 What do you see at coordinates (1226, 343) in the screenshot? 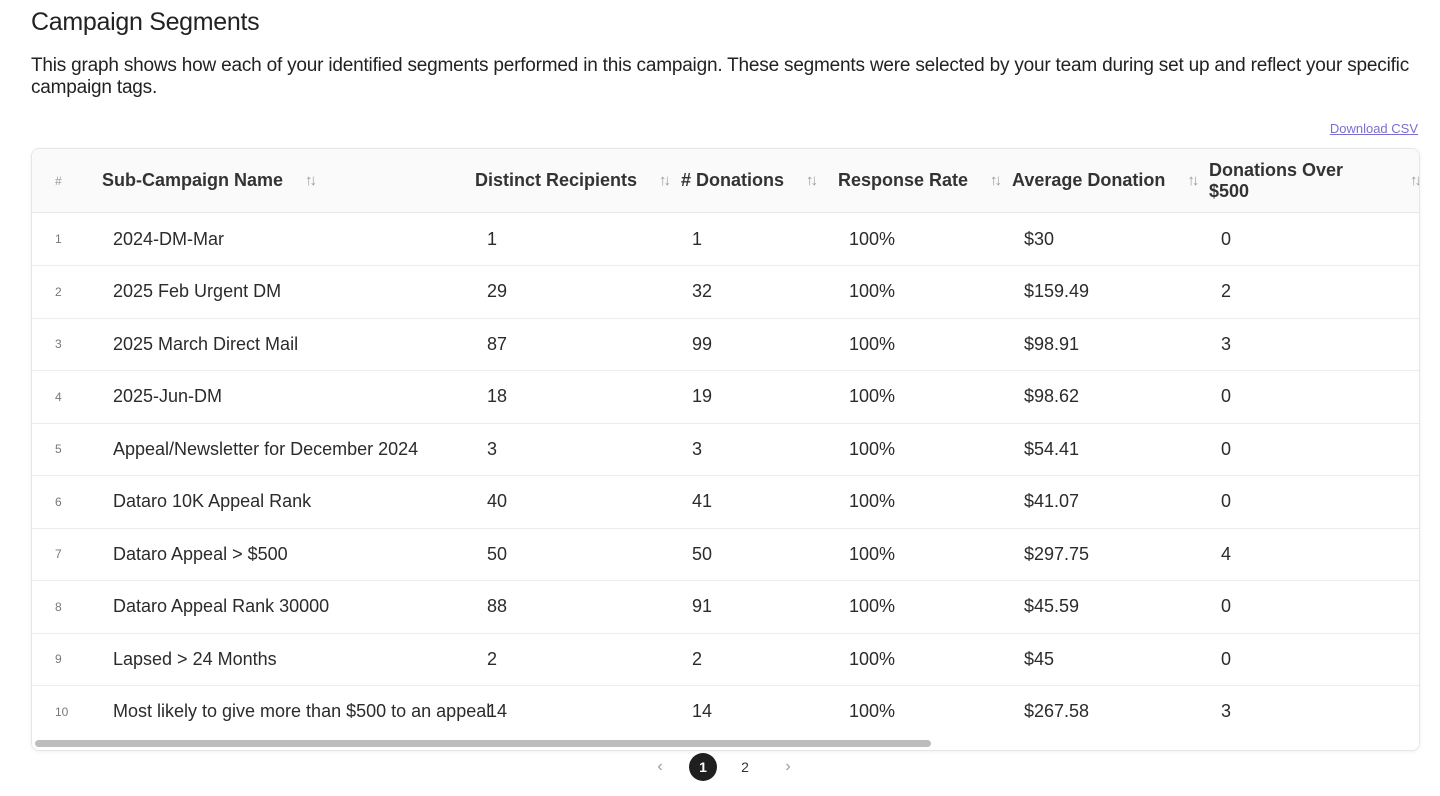
I see `donations-over-500: 3` at bounding box center [1226, 343].